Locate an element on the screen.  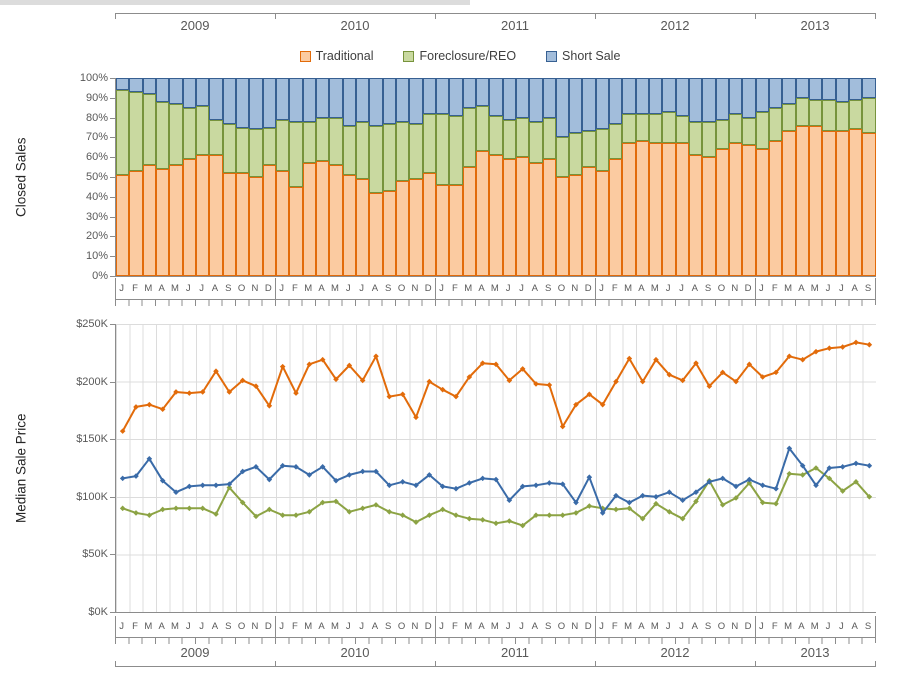
y-tick-label: $50K is located at coordinates (95, 554).